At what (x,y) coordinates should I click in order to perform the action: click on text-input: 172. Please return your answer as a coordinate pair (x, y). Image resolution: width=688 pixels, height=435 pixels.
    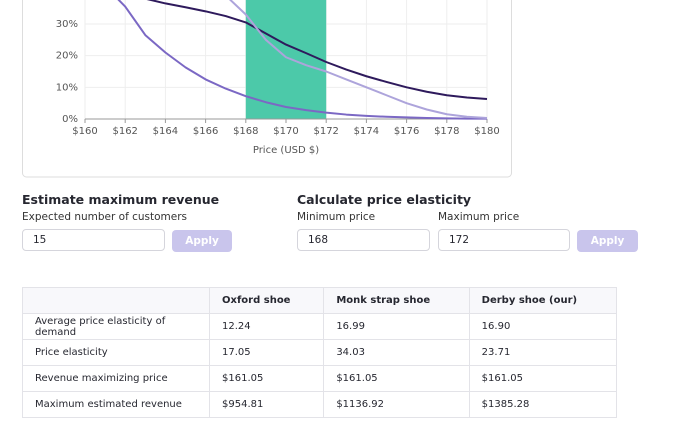
    Looking at the image, I should click on (504, 240).